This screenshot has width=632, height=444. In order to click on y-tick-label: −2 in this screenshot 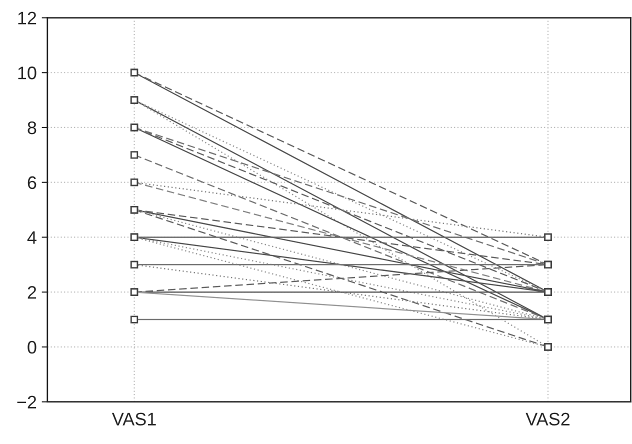, I will do `click(26, 402)`.